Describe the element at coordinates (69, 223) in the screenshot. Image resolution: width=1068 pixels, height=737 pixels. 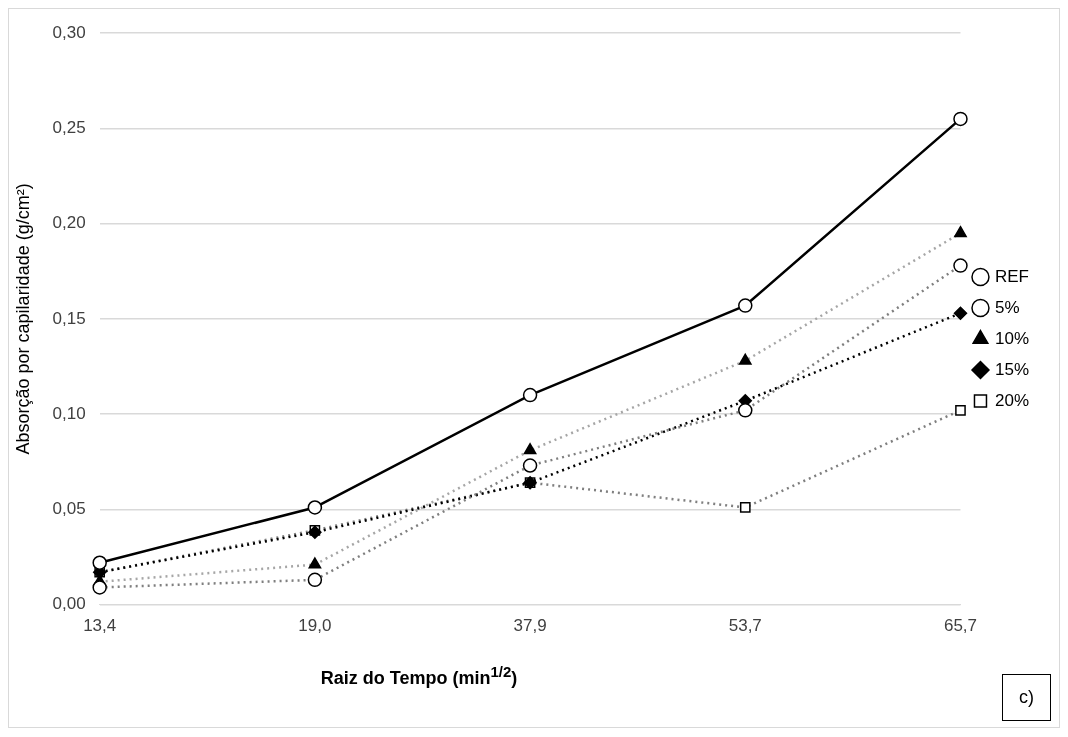
I see `y-tick-label: 0,20` at that location.